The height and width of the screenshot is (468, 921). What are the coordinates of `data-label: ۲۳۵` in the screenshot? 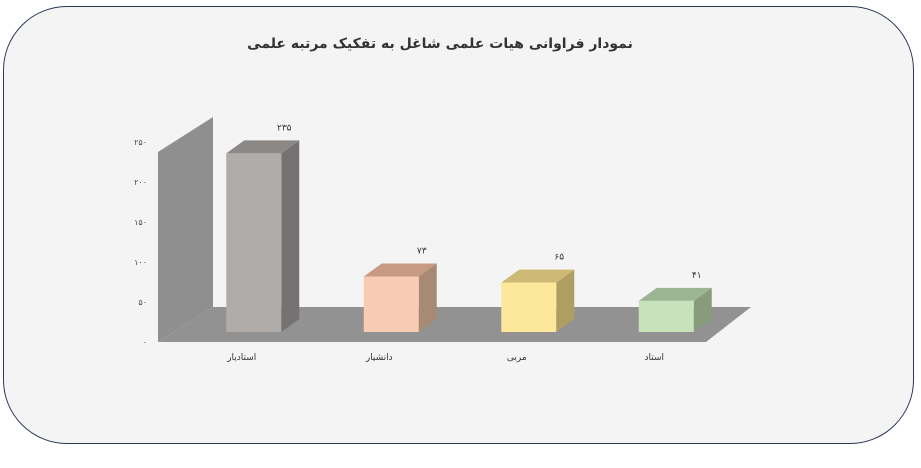 It's located at (284, 128).